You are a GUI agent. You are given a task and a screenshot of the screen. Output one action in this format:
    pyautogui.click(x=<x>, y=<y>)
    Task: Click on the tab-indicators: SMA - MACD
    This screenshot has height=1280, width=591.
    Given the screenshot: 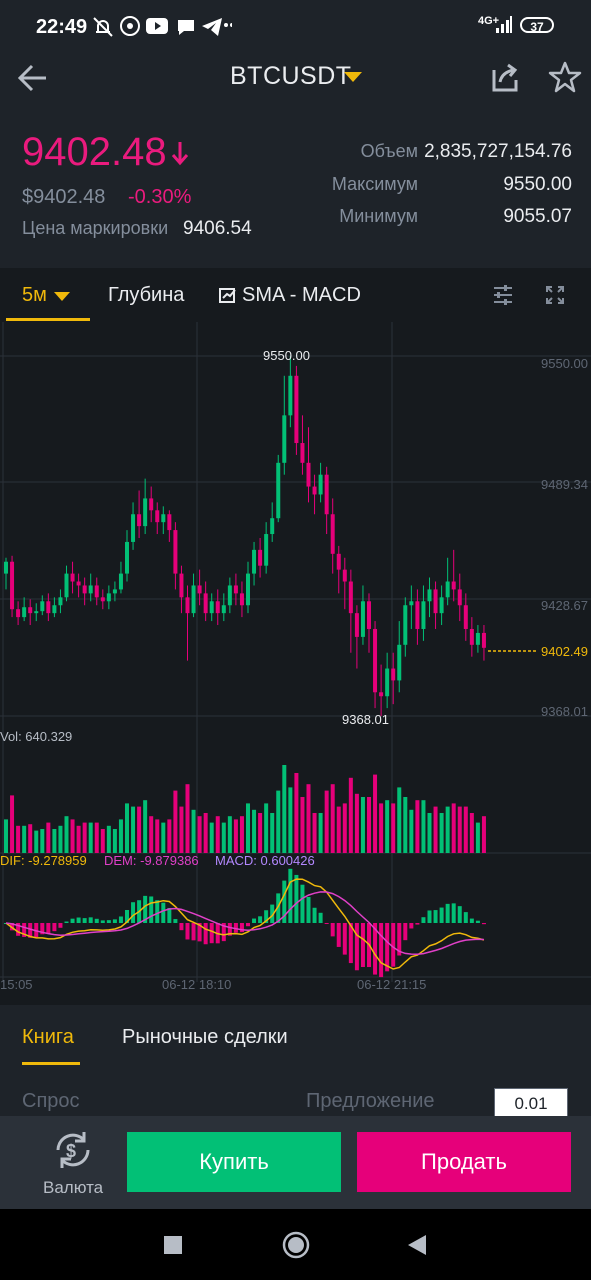 What is the action you would take?
    pyautogui.click(x=301, y=295)
    